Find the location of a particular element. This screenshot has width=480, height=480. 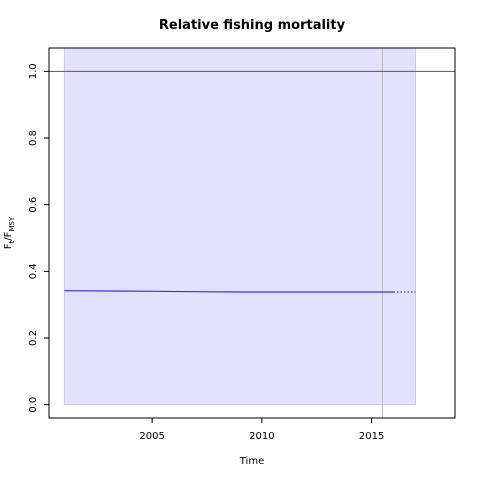

y-tick-label: 0.8 is located at coordinates (33, 138).